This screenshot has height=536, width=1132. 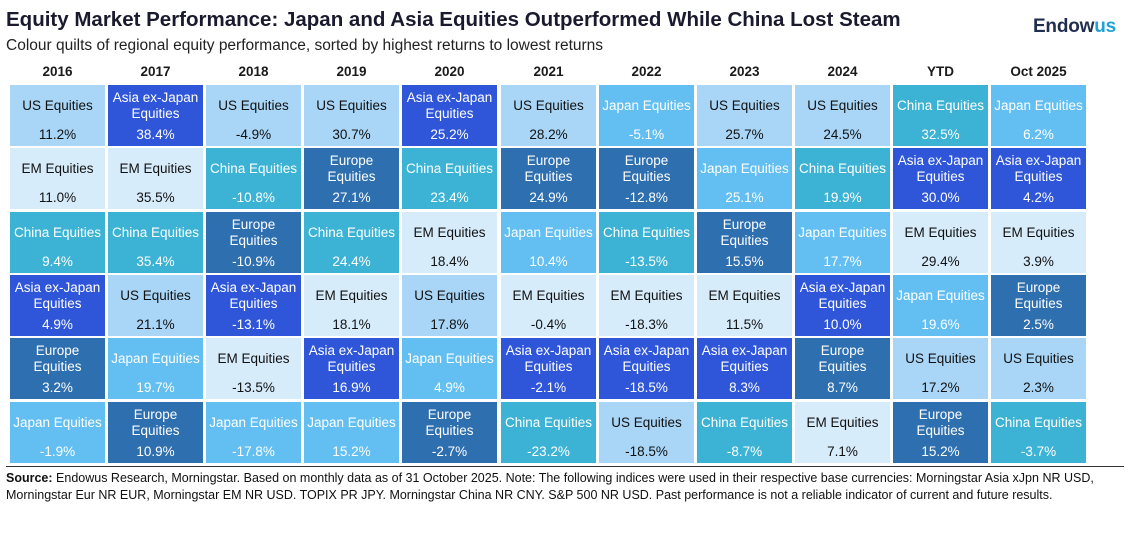 What do you see at coordinates (744, 115) in the screenshot?
I see `quilt-cell-2023-us-equities: US Equities 25.7%` at bounding box center [744, 115].